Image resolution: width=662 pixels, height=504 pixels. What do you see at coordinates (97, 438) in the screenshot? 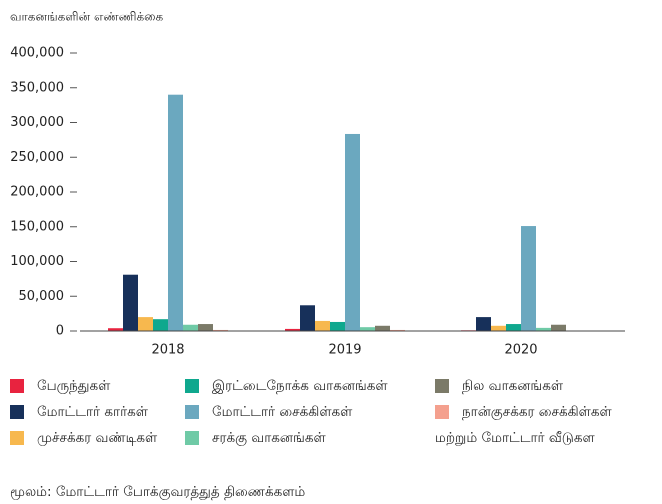
I see `legend-label: முச்சக்கர வண்டிகள்` at bounding box center [97, 438].